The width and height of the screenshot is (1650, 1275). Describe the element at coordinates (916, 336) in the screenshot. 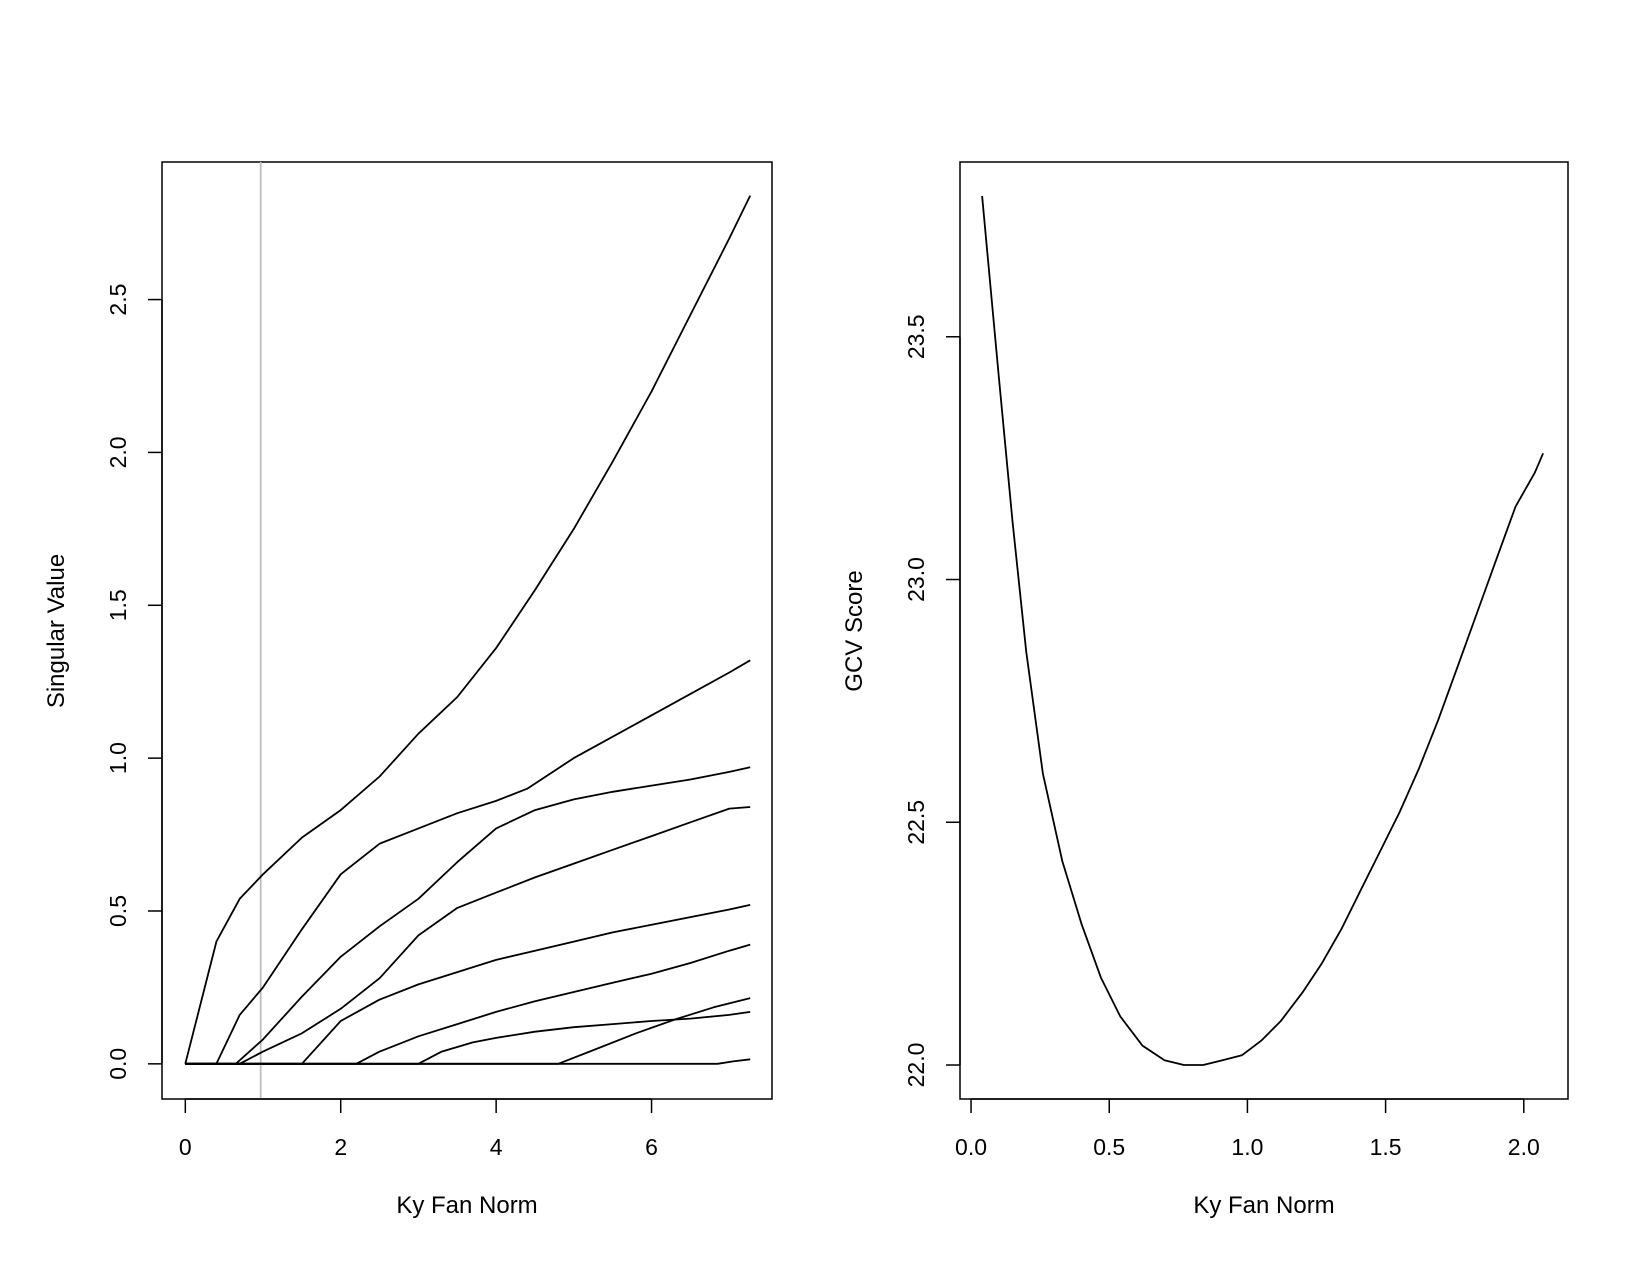

I see `y-tick-label: 23.5` at that location.